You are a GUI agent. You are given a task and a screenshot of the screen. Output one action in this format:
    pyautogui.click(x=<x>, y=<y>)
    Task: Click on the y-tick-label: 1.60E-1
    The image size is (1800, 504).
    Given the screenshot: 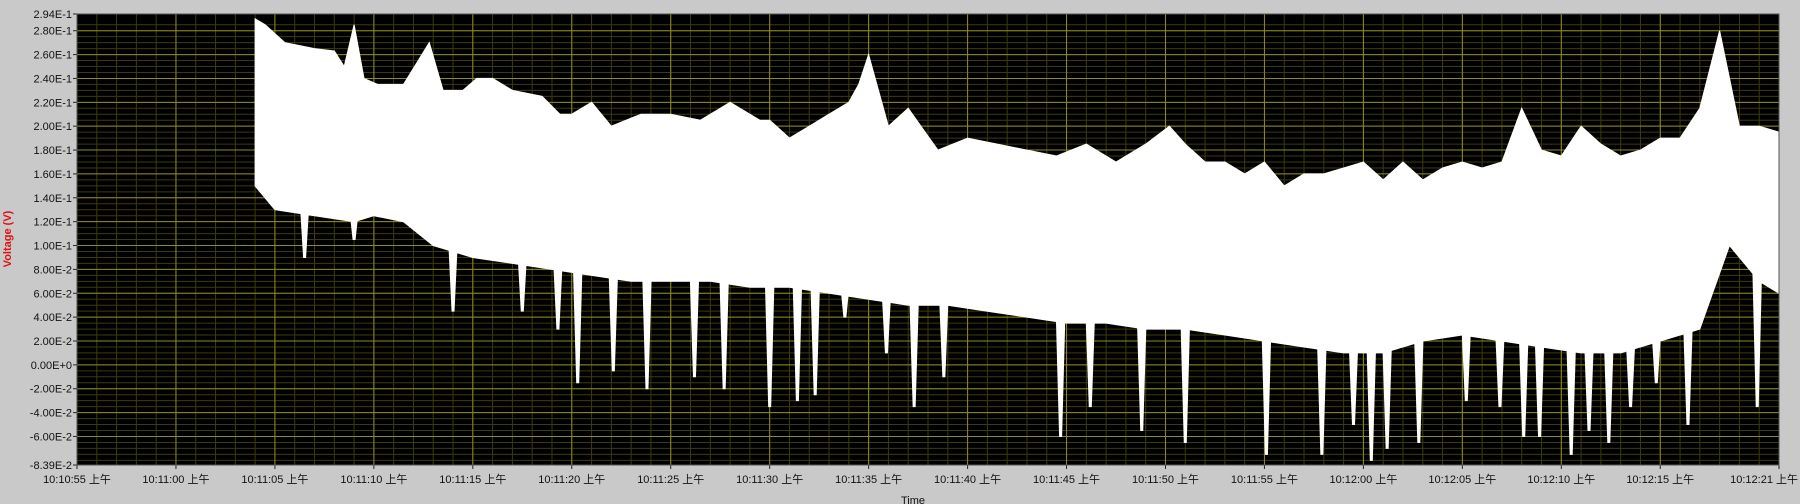 What is the action you would take?
    pyautogui.click(x=52, y=175)
    